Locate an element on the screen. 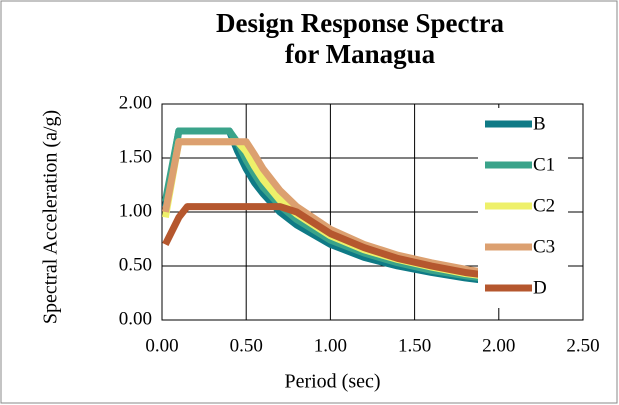  legend-label: C2 is located at coordinates (544, 205).